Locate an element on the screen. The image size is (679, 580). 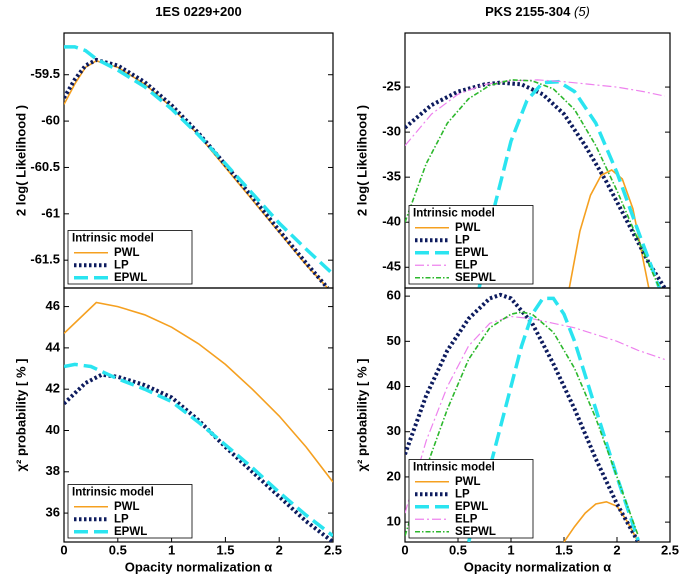
y-tick-label: -30 is located at coordinates (391, 131).